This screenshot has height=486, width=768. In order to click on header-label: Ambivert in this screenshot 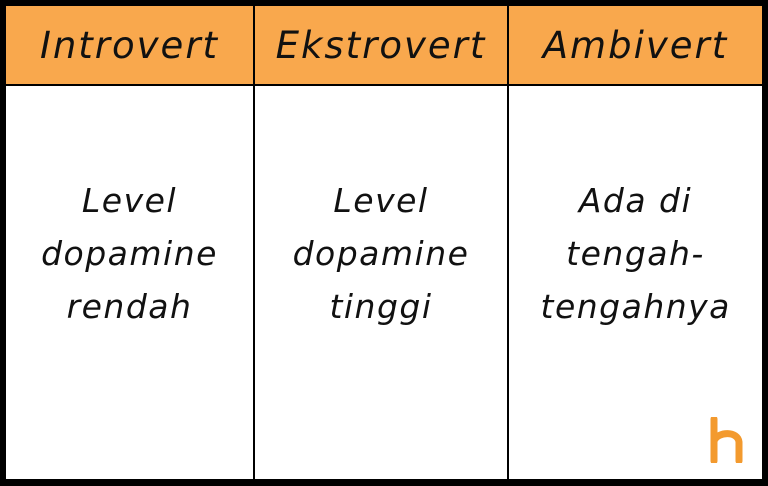, I will do `click(635, 45)`.